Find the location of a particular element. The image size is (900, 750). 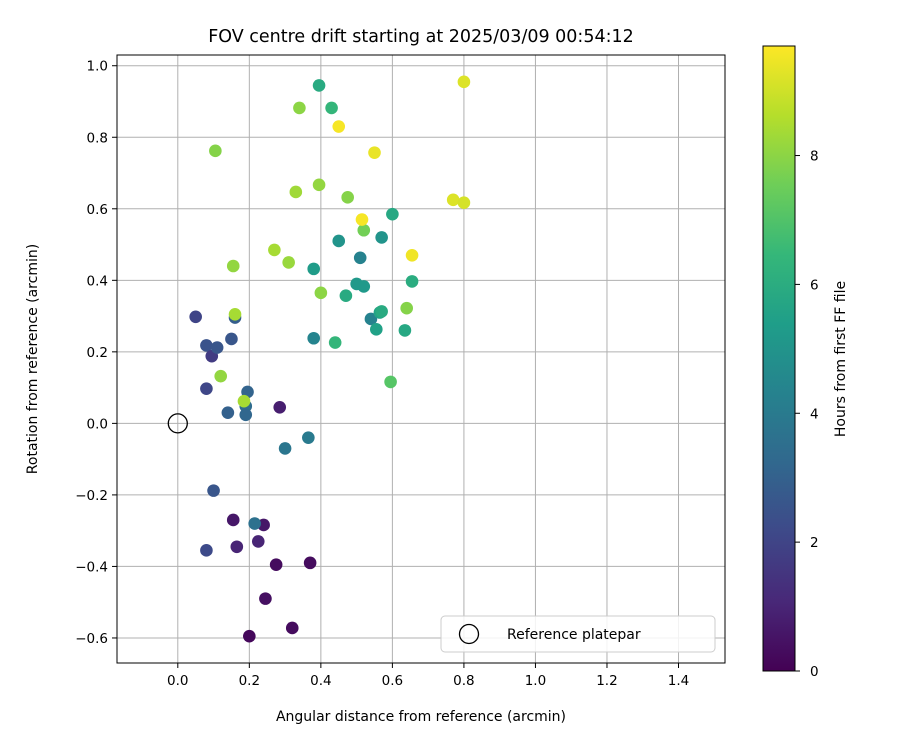

x-axis-ticks: 0.0 0.2 0.4 0.6 0.8 1.0 1.2 1.4 is located at coordinates (428, 676).